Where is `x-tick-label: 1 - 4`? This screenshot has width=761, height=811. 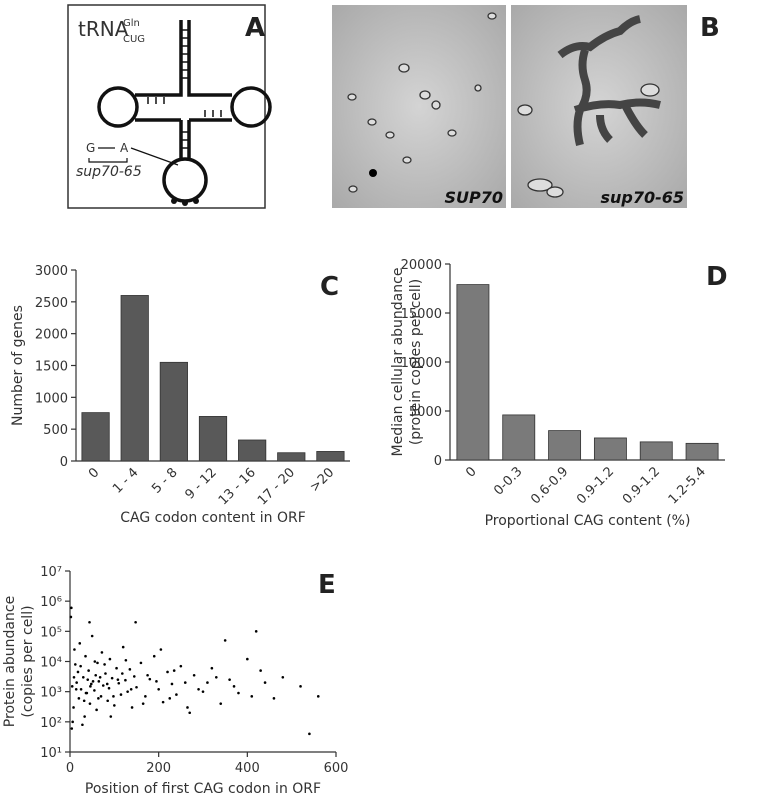
x-tick-label: 1 - 4 is located at coordinates (125, 480).